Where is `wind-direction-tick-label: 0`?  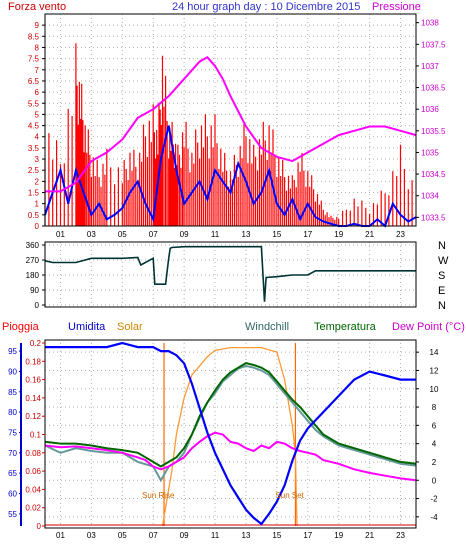
wind-direction-tick-label: 0 is located at coordinates (37, 305).